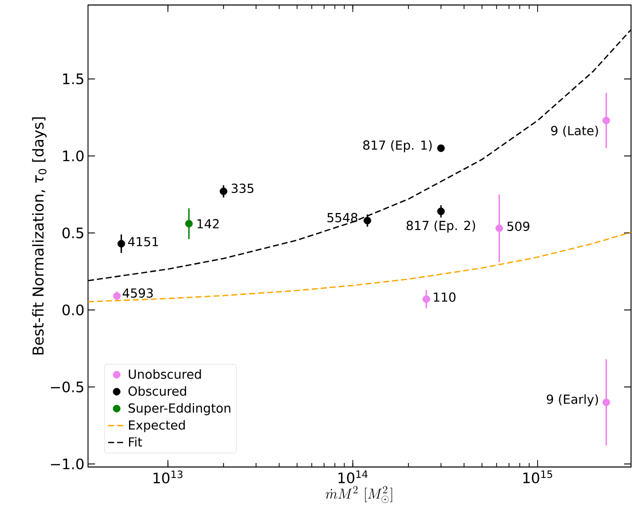 The width and height of the screenshot is (632, 527). What do you see at coordinates (157, 391) in the screenshot?
I see `legend-label: Obscured` at bounding box center [157, 391].